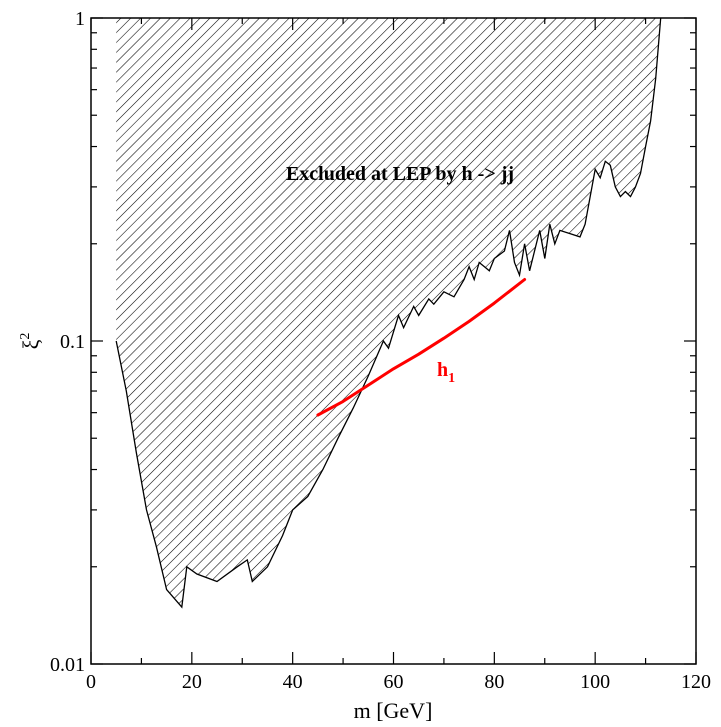 Image resolution: width=721 pixels, height=727 pixels. I want to click on y-axis-label: ξ2, so click(30, 341).